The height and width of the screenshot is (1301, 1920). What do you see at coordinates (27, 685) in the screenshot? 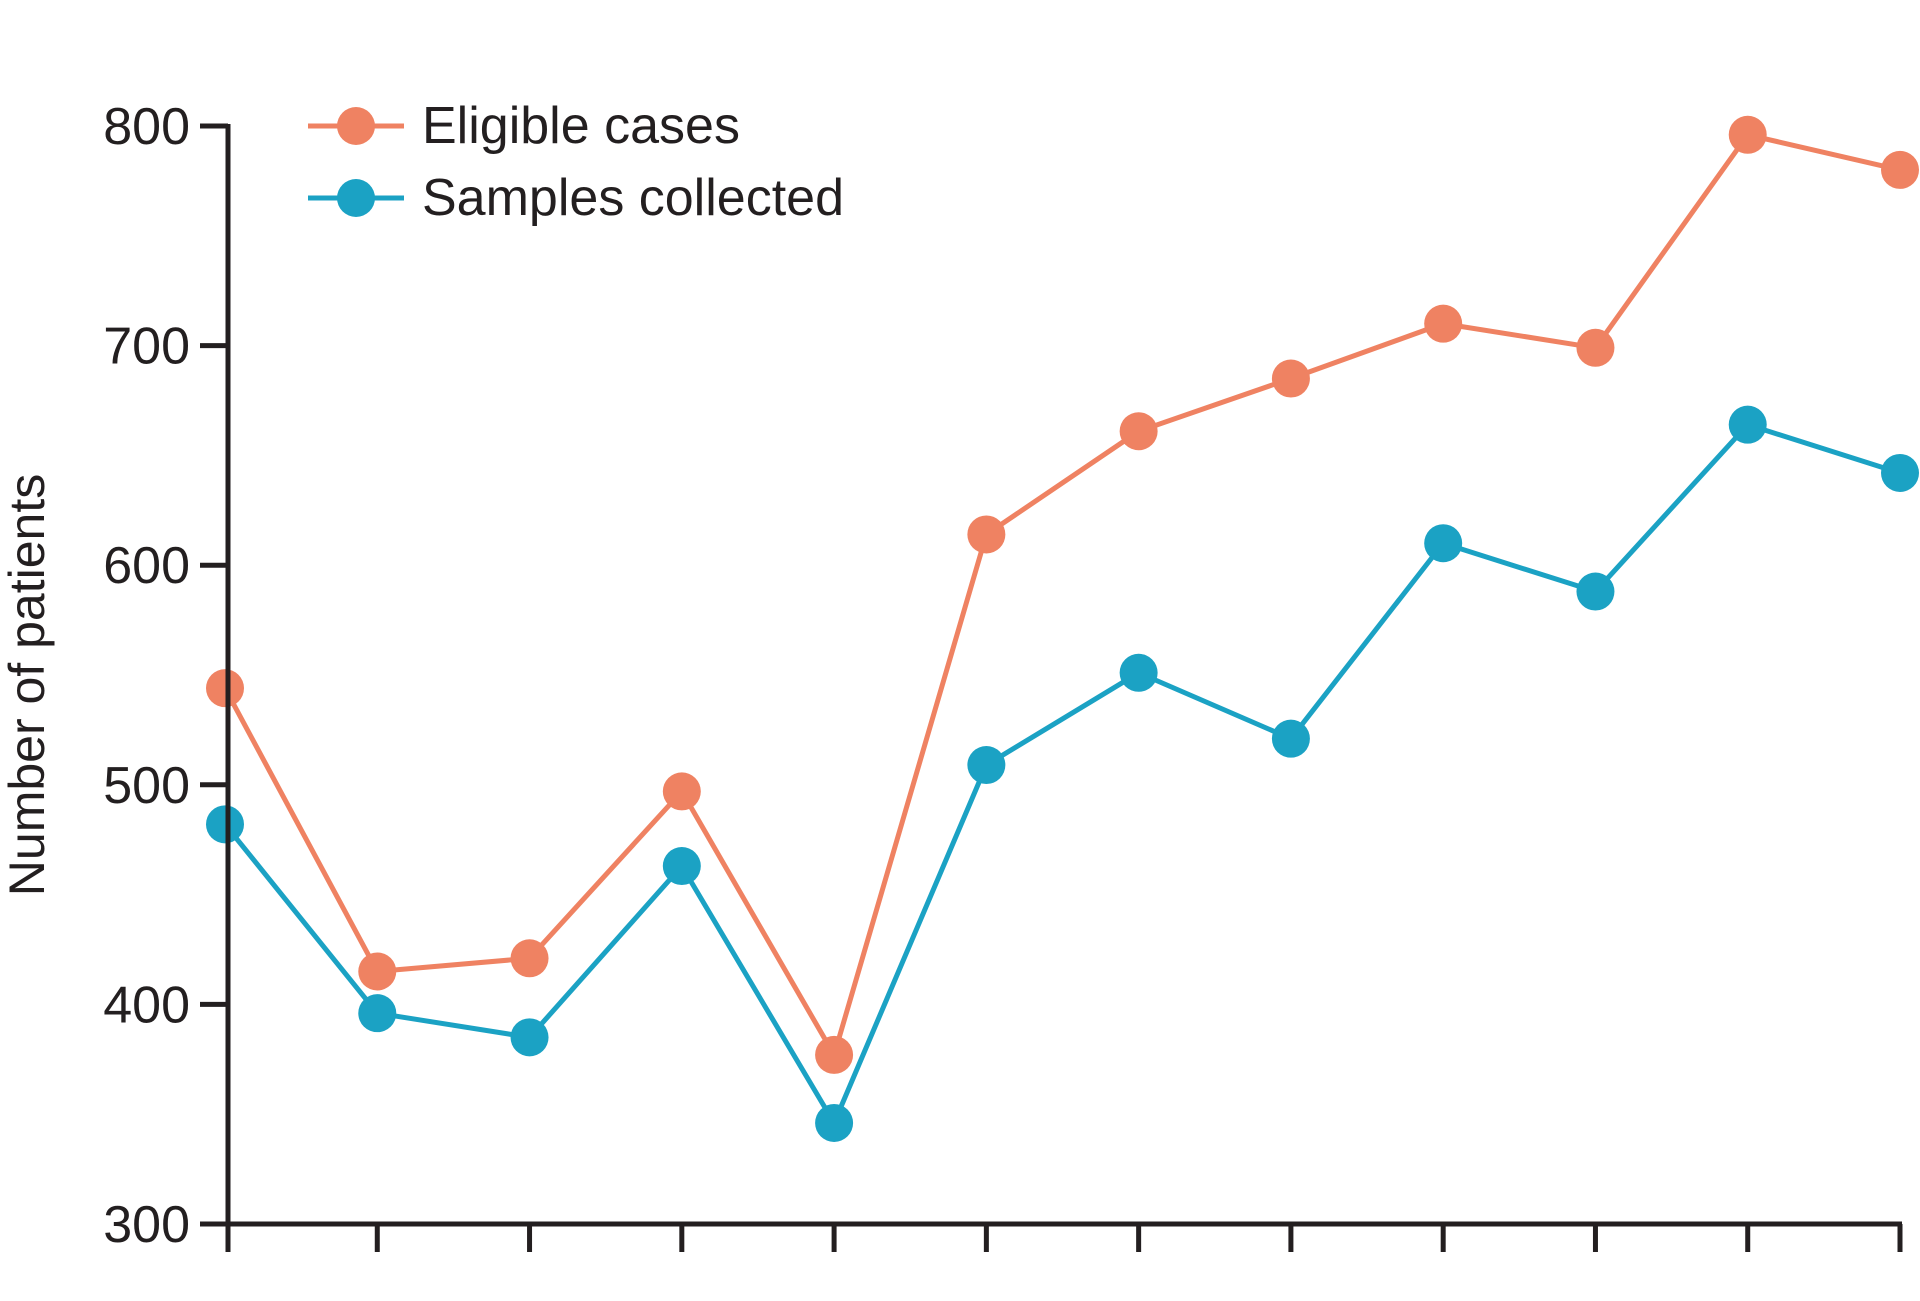
I see `y-axis-title: Number of patients` at bounding box center [27, 685].